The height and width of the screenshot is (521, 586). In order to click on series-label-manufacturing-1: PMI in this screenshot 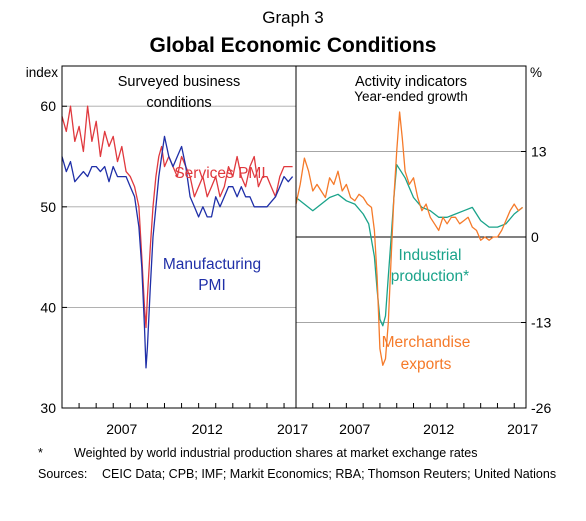, I will do `click(212, 285)`.